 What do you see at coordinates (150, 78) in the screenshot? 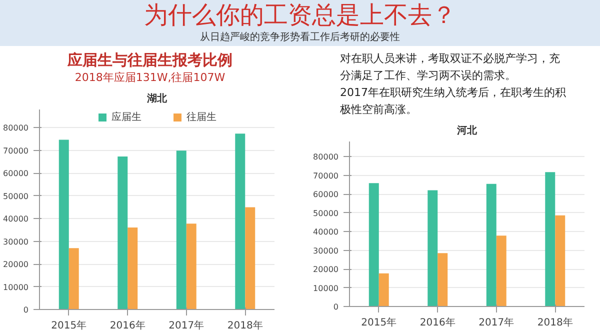
I see `text: 2018年应届131W,往届107W` at bounding box center [150, 78].